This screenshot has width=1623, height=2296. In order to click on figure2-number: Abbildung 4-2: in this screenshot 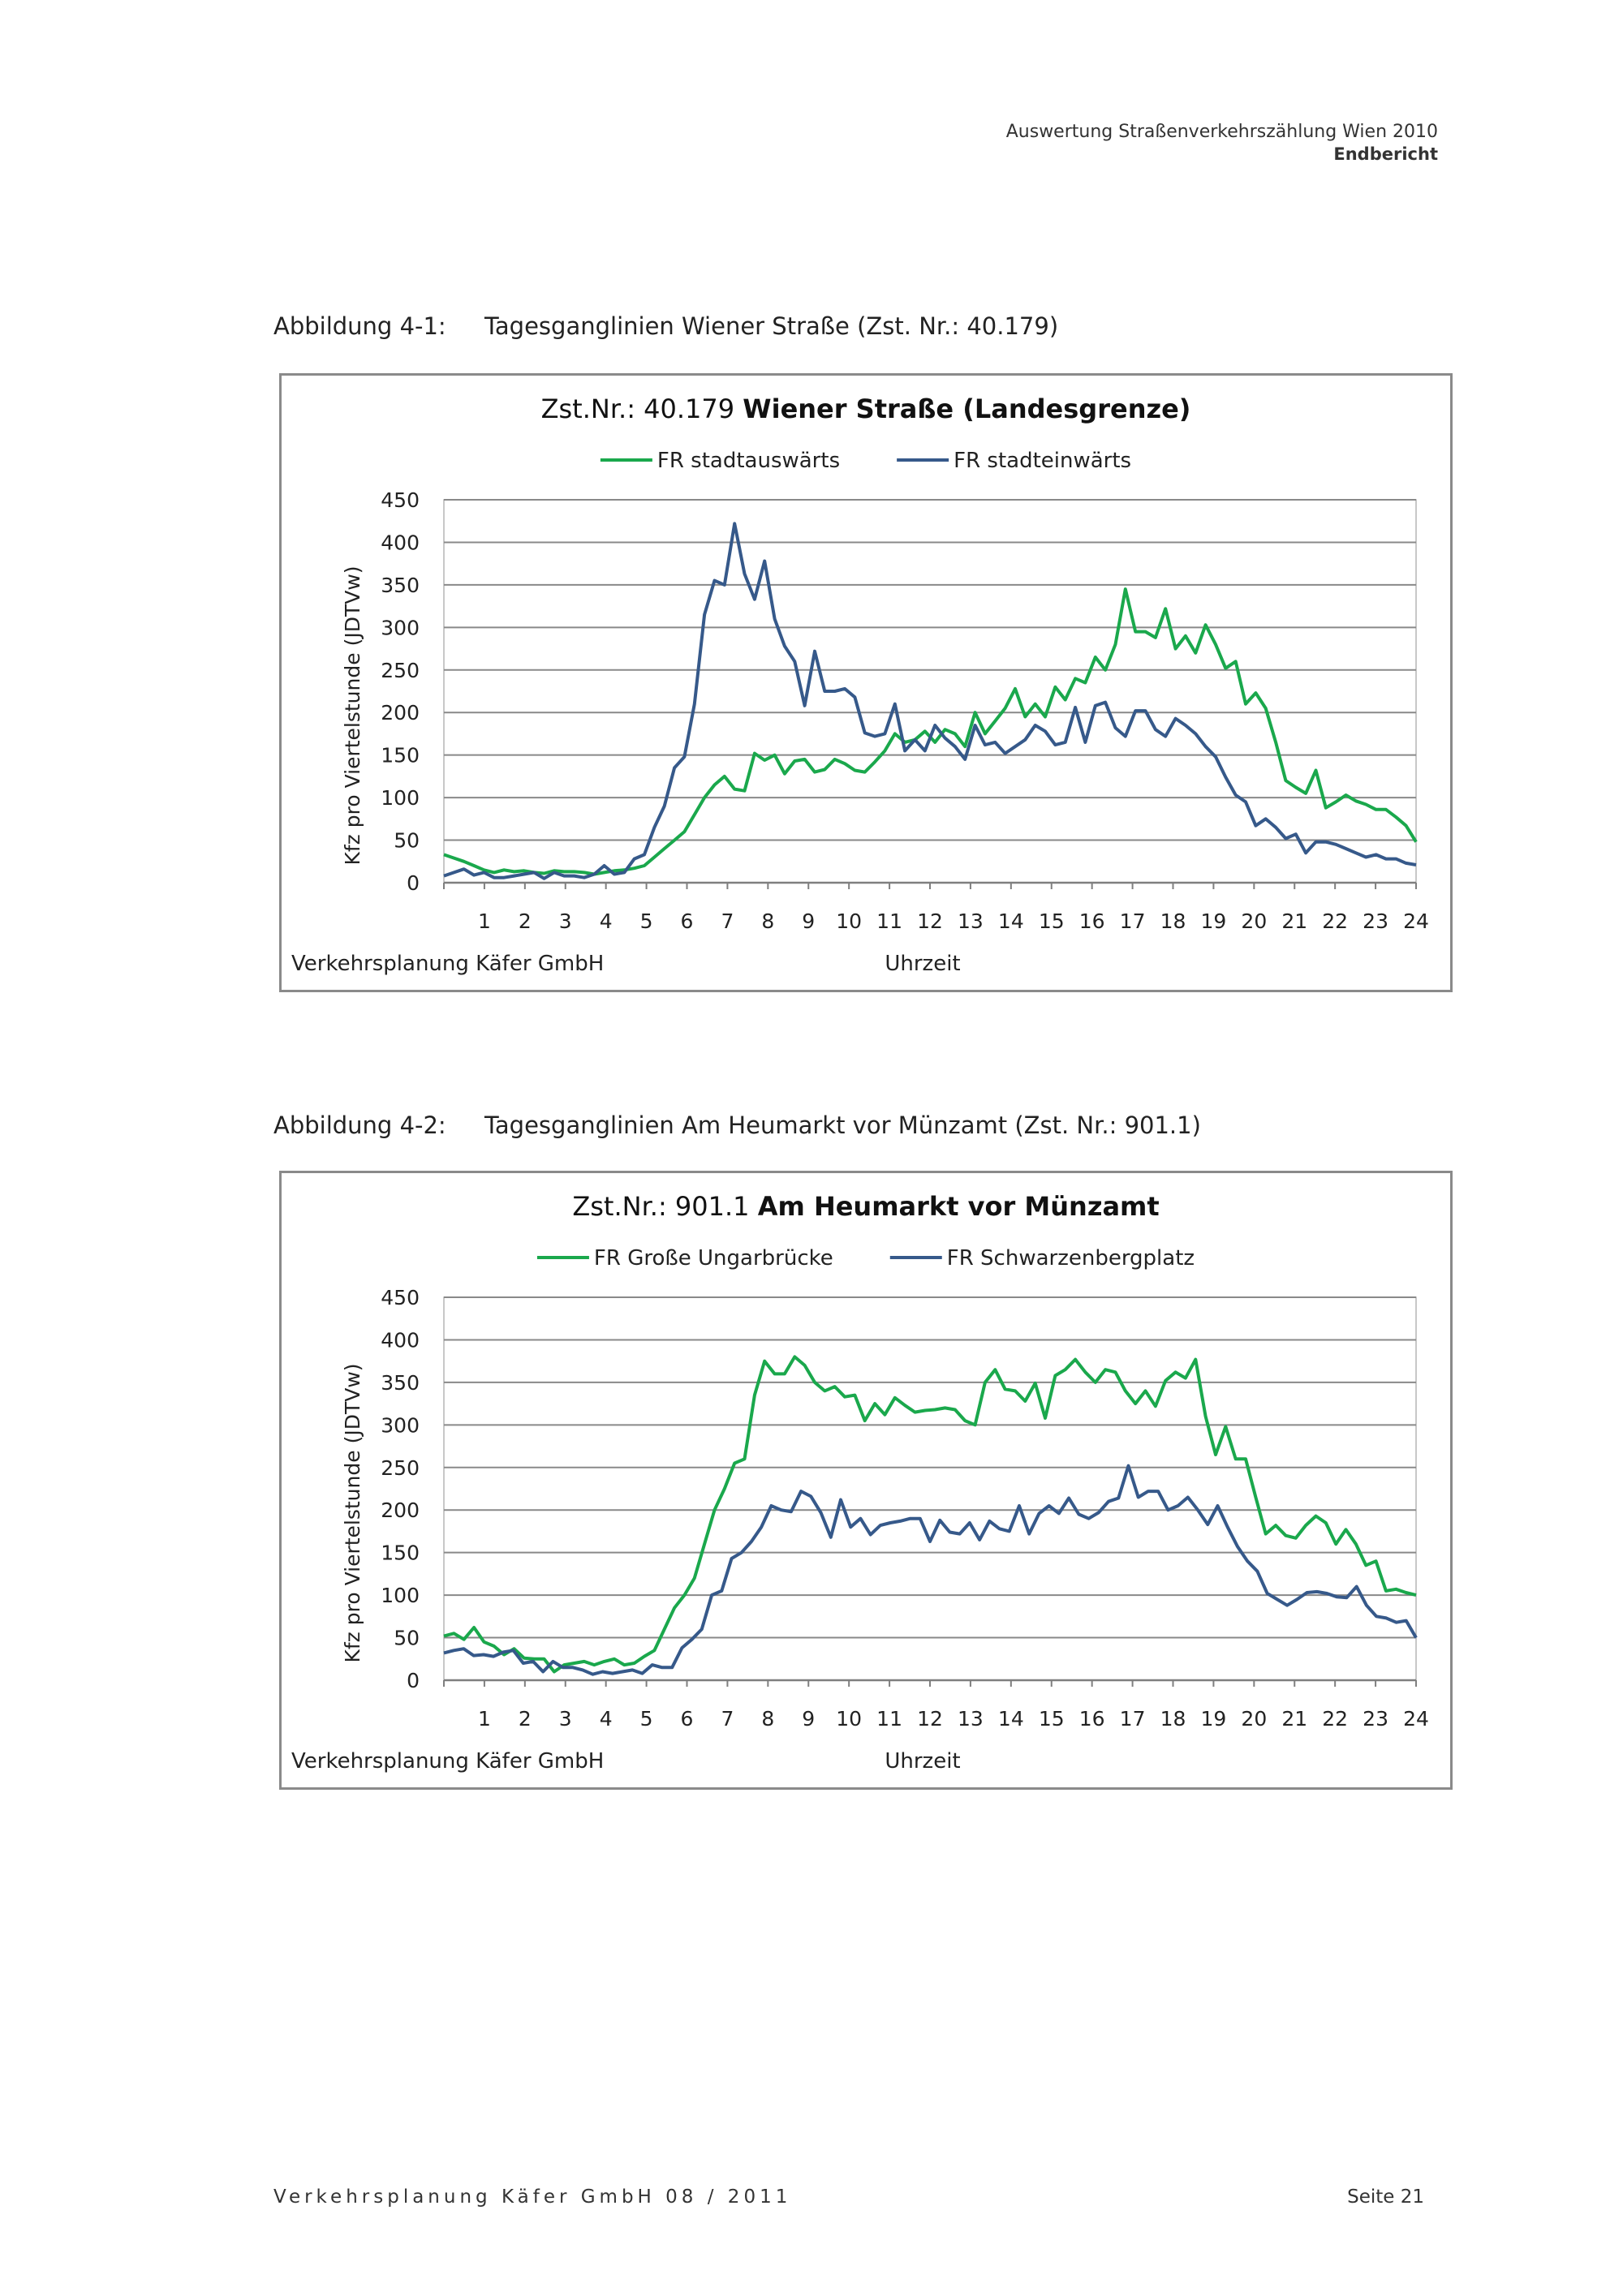, I will do `click(359, 1125)`.